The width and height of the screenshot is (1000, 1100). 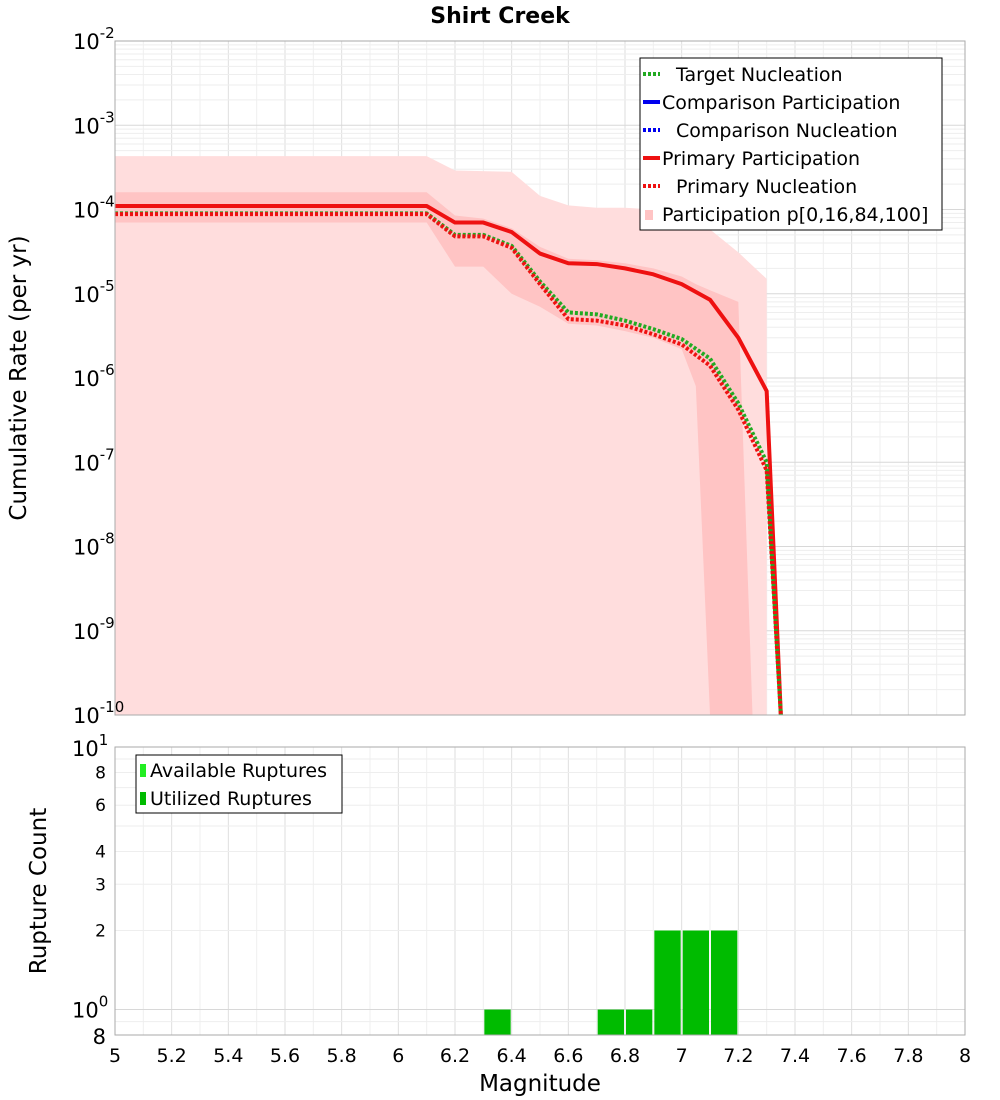 I want to click on y-tick-label: 10⁻⁴, so click(x=94, y=208).